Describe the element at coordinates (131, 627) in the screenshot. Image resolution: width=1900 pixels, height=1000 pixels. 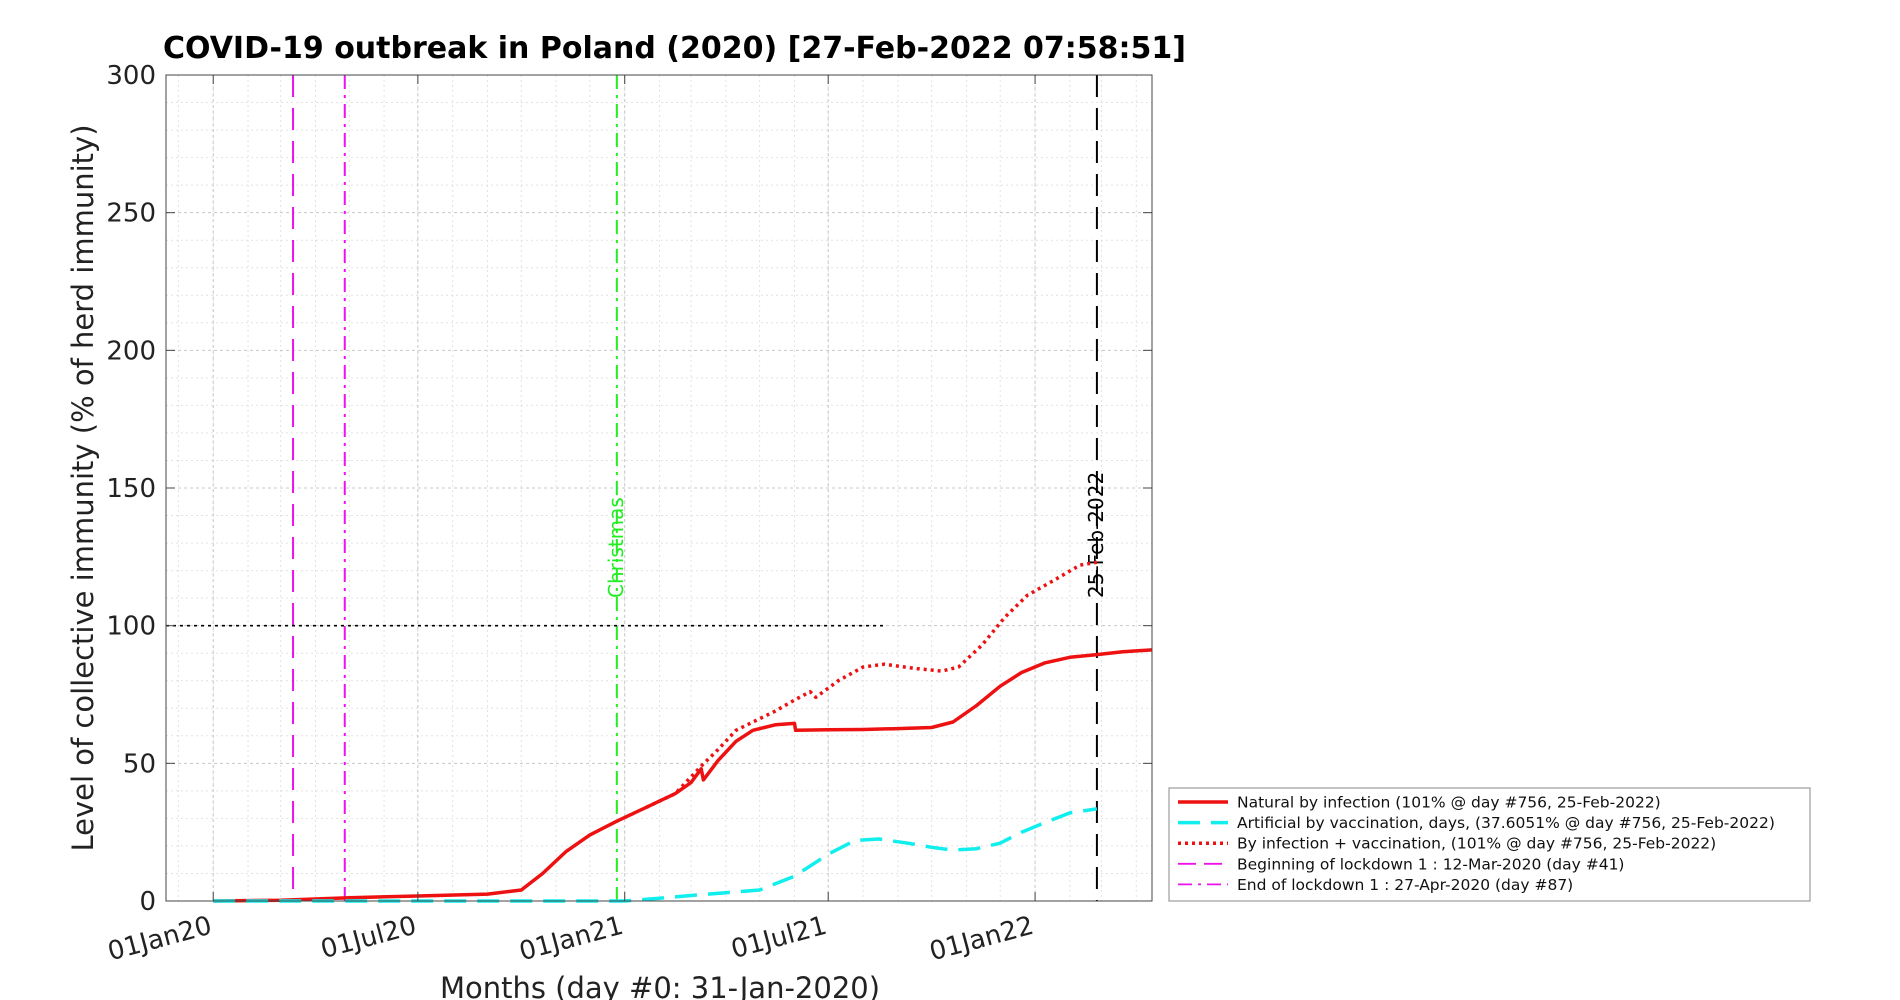
I see `y-tick-label: 100` at that location.